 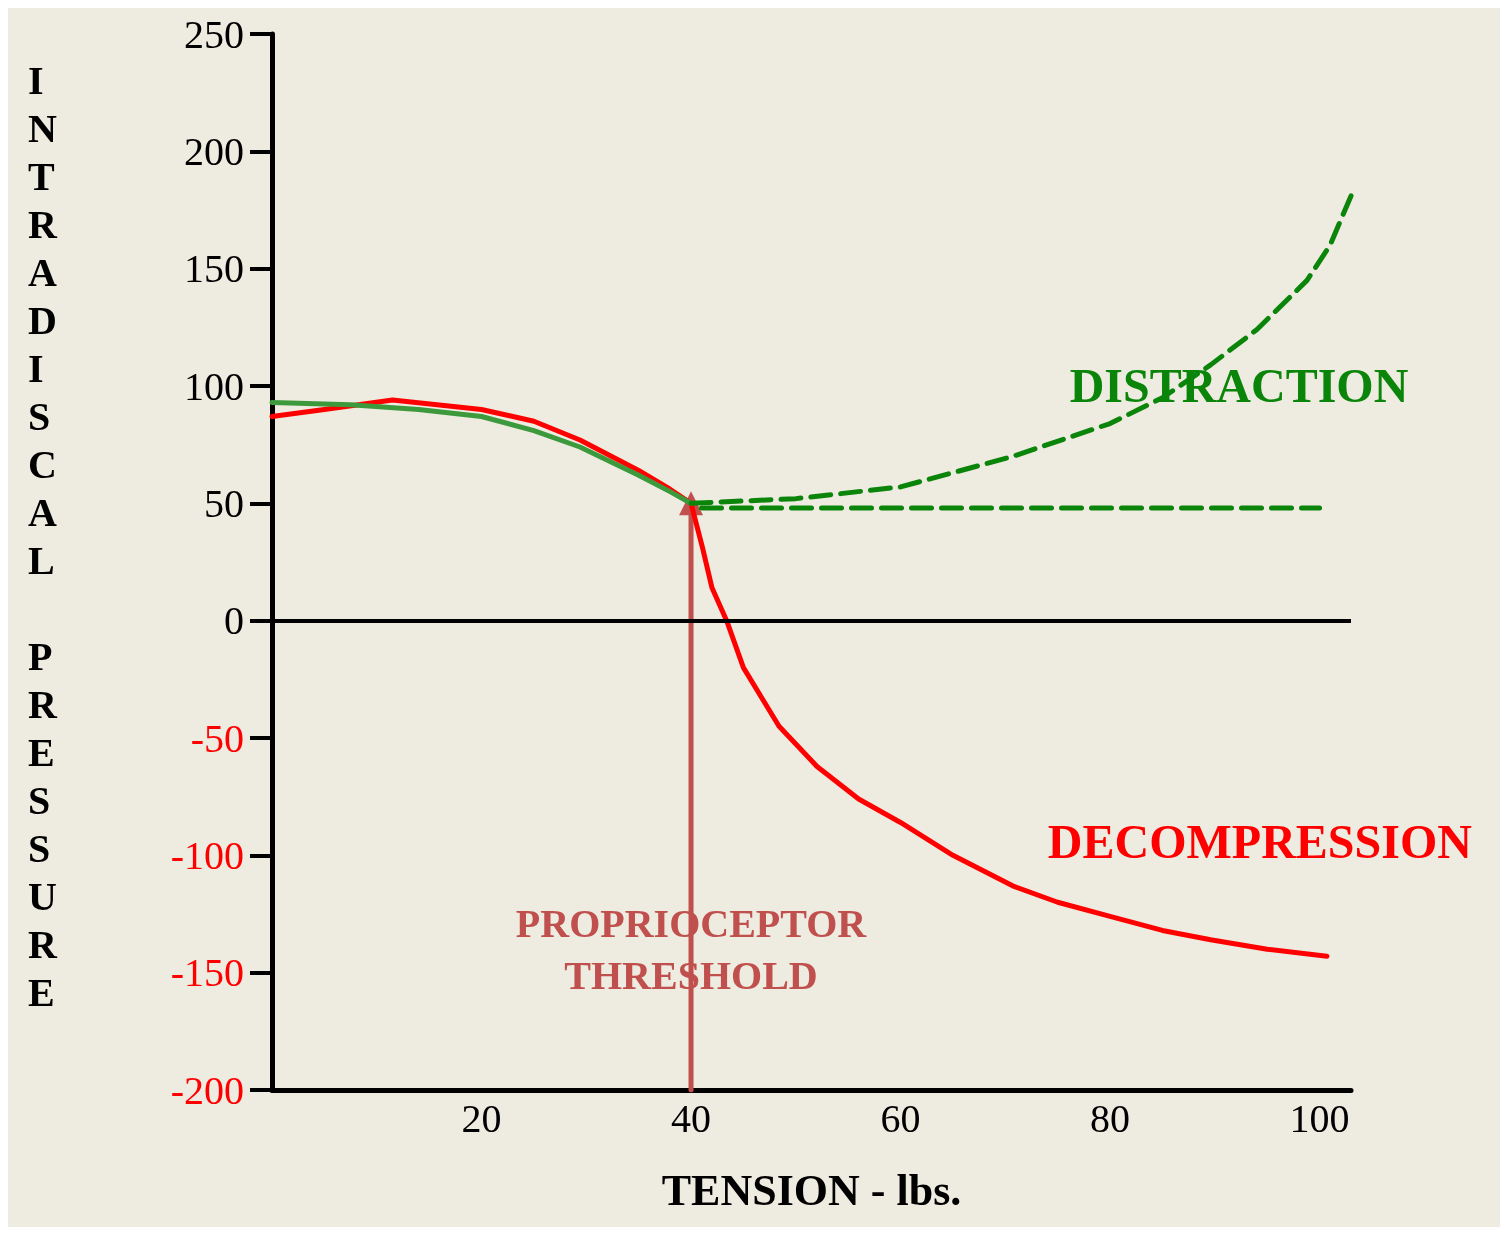 I want to click on y-tick-label: 150, so click(x=214, y=269).